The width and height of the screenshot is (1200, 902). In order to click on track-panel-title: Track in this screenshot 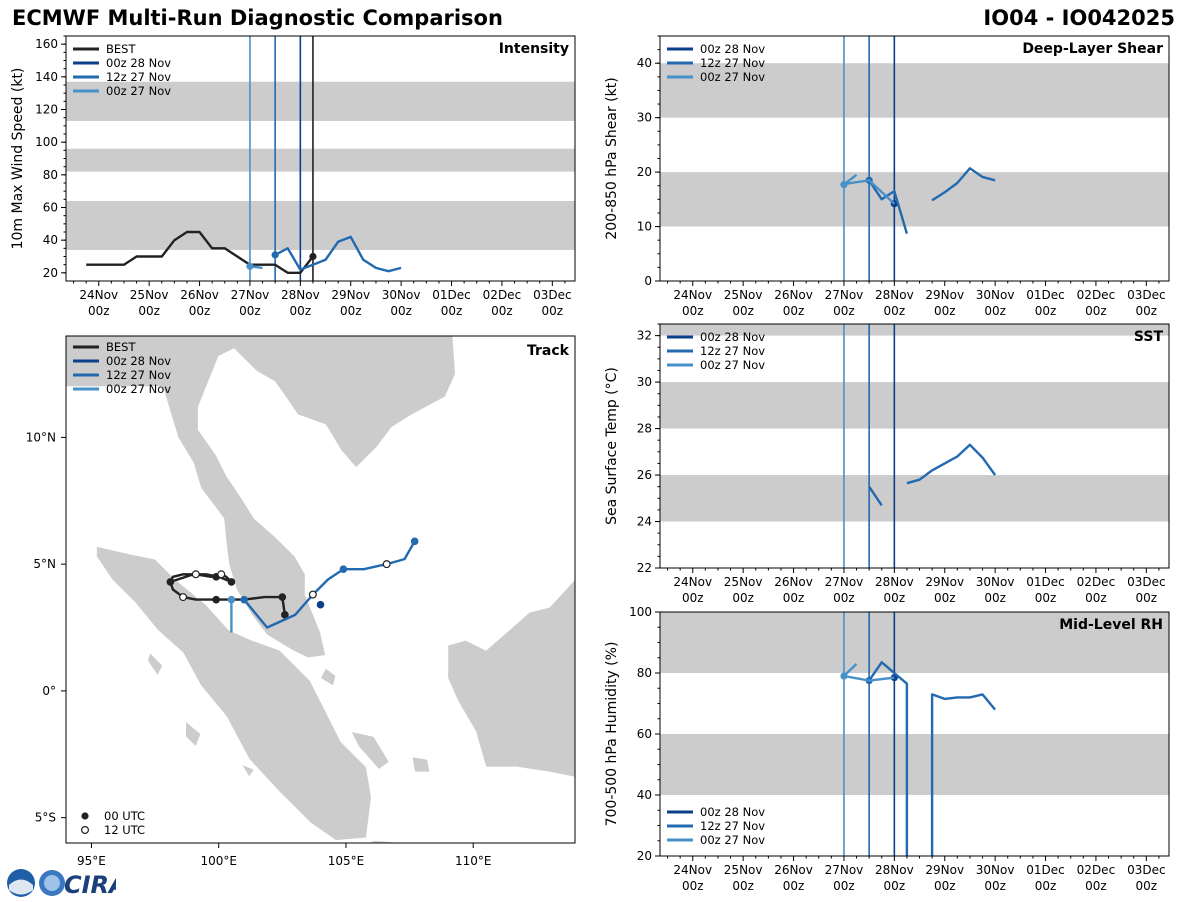, I will do `click(548, 351)`.